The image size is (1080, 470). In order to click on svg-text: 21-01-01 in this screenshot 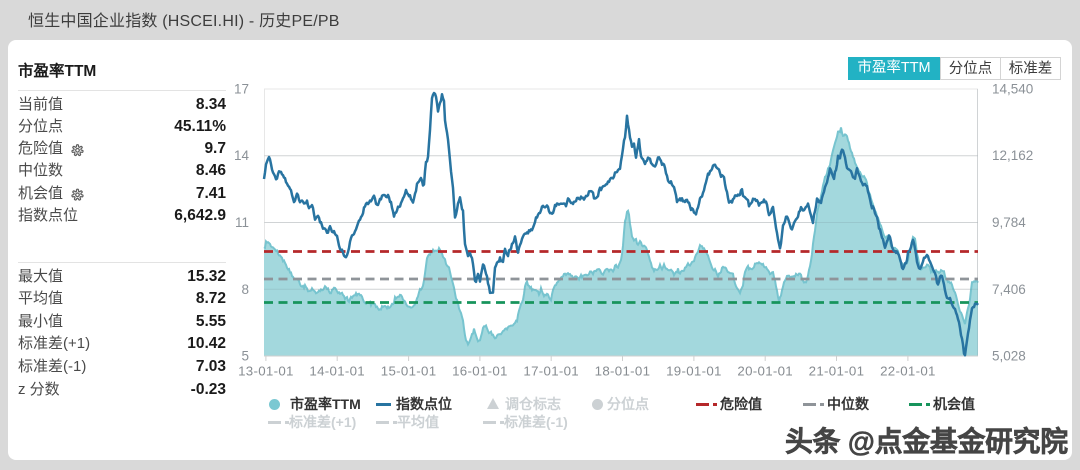, I will do `click(837, 371)`.